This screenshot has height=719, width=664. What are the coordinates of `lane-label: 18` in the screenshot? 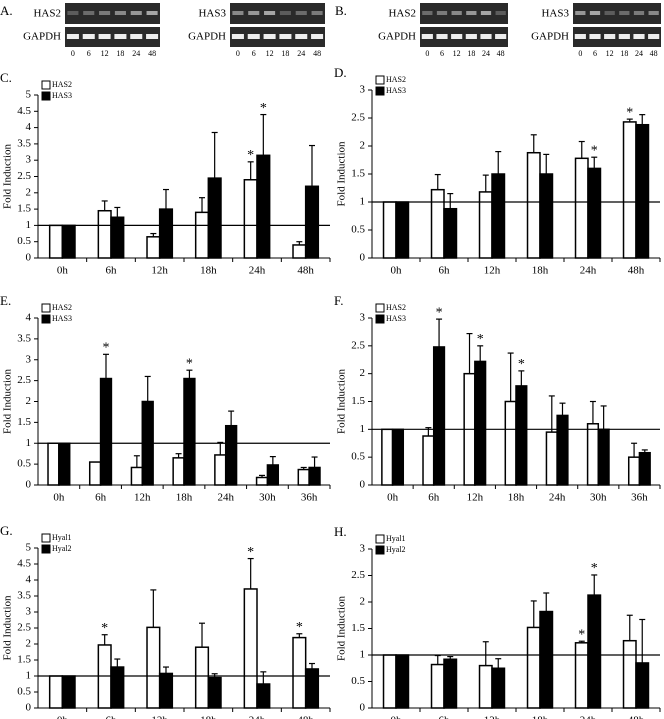 It's located at (471, 53).